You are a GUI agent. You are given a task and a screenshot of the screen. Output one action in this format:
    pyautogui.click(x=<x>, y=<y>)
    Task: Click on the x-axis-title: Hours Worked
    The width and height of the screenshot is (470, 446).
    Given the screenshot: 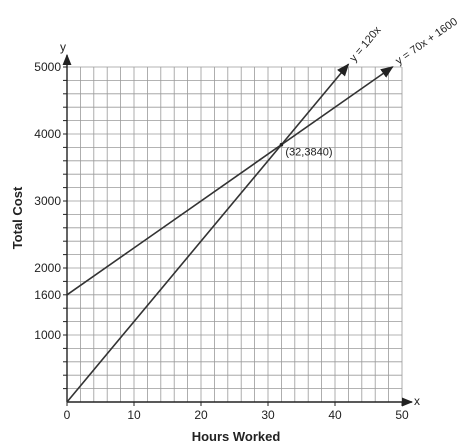 What is the action you would take?
    pyautogui.click(x=236, y=436)
    